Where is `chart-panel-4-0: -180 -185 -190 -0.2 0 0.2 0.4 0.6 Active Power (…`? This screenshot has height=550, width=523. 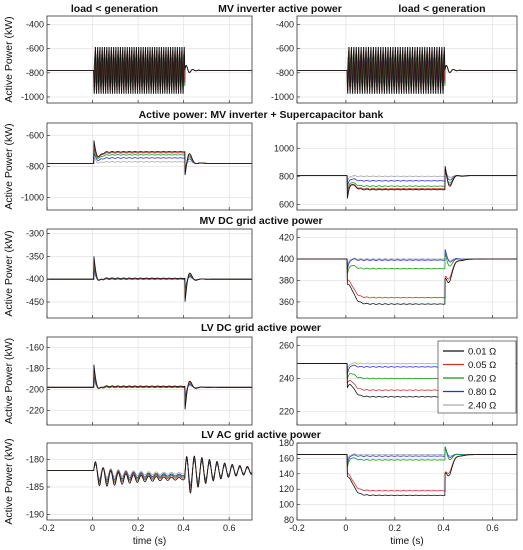
chart-panel-4-0: -180 -185 -190 -0.2 0 0.2 0.4 0.6 Active Power (… is located at coordinates (128, 492).